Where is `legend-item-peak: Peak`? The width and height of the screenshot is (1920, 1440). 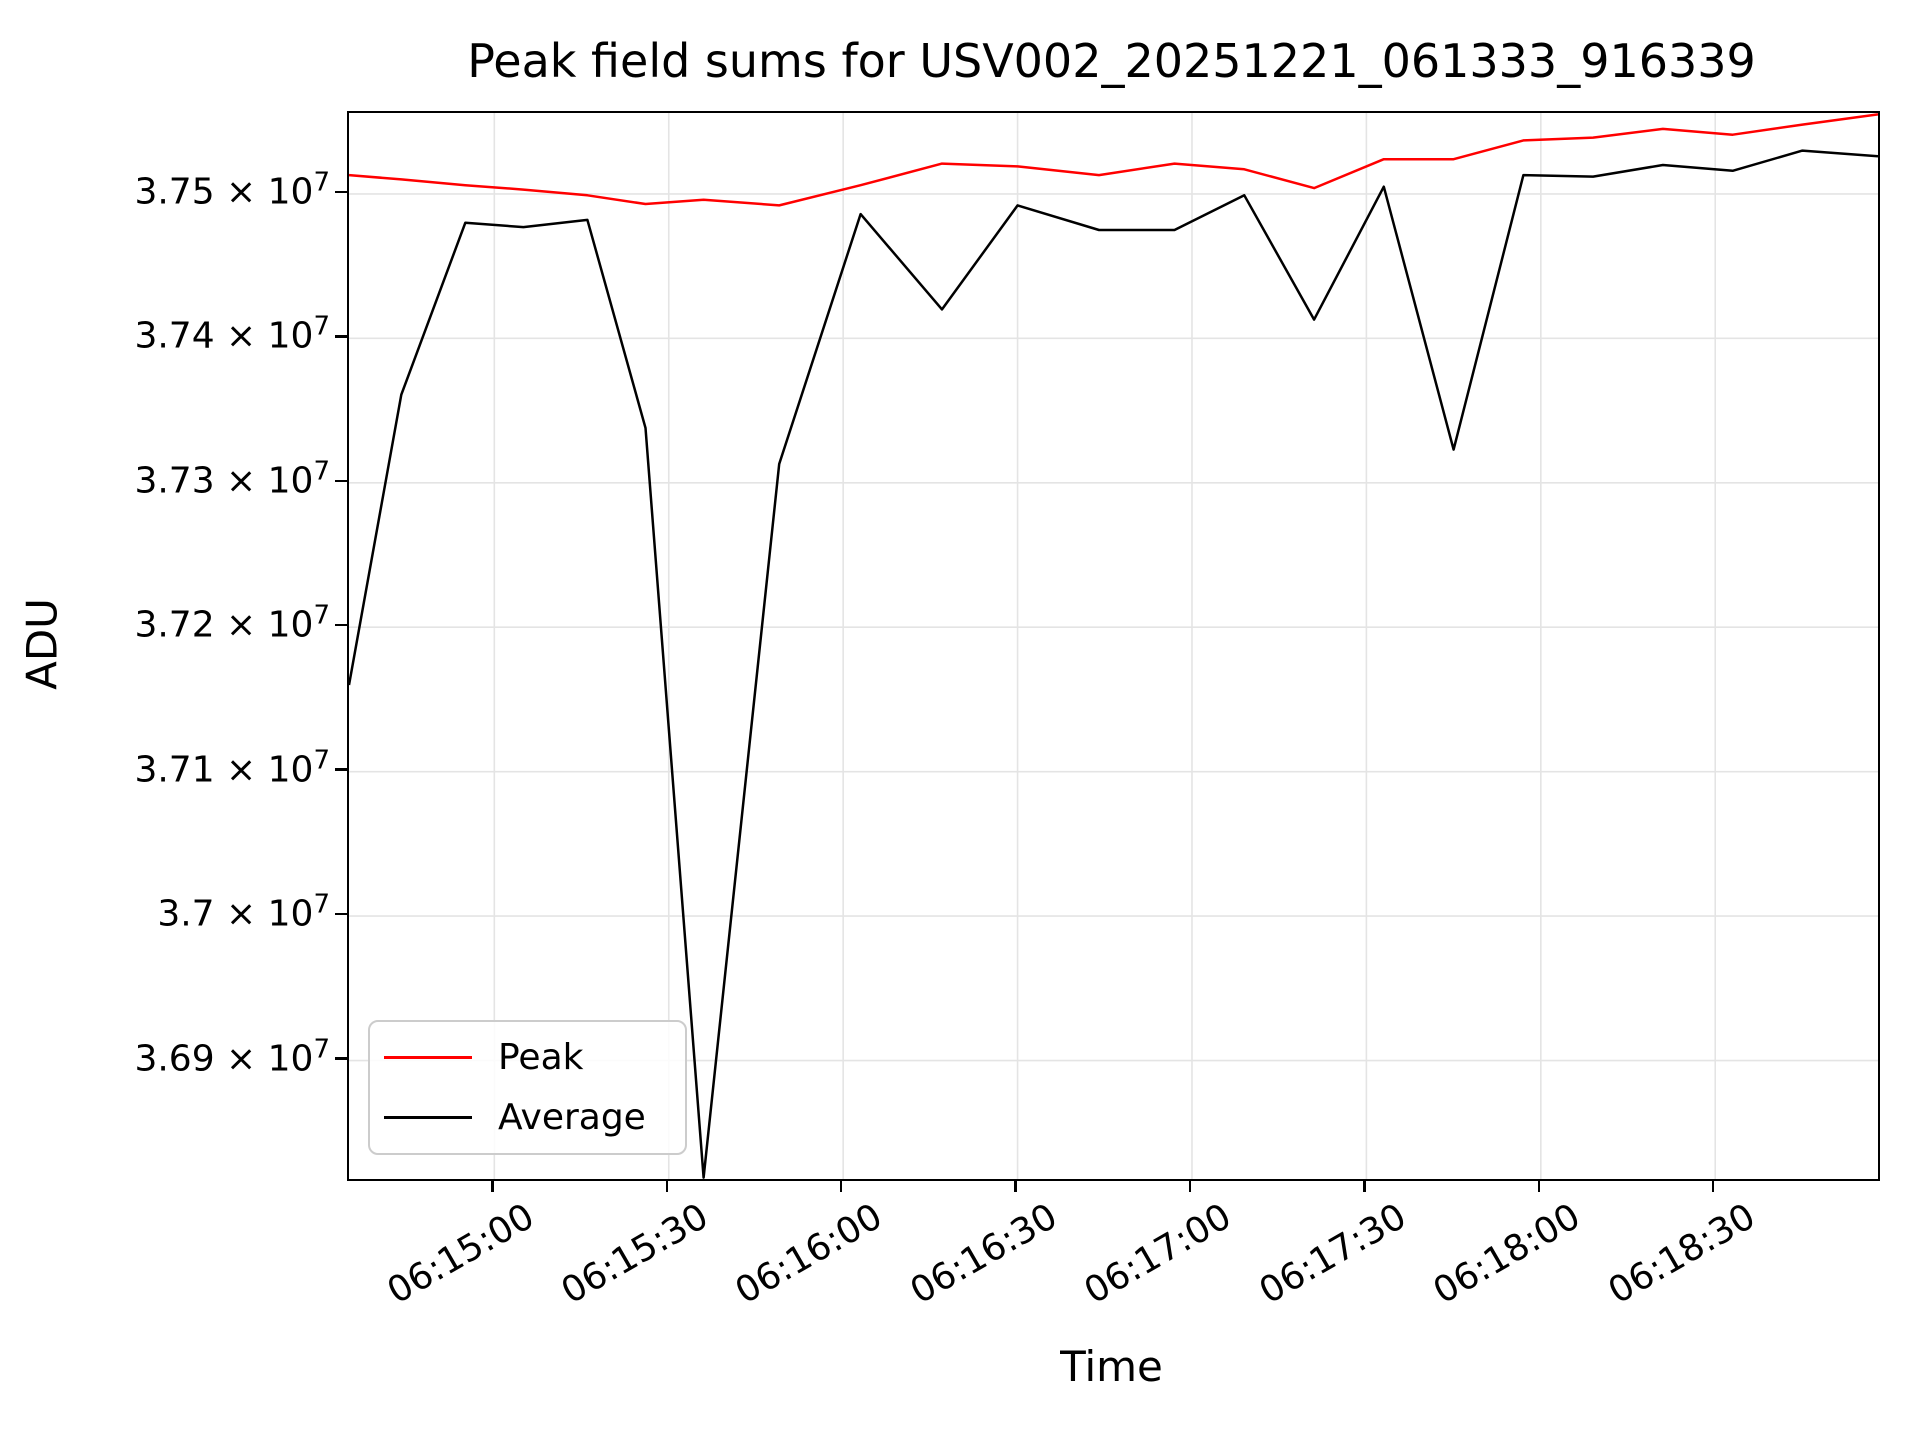
legend-item-peak: Peak is located at coordinates (534, 1057).